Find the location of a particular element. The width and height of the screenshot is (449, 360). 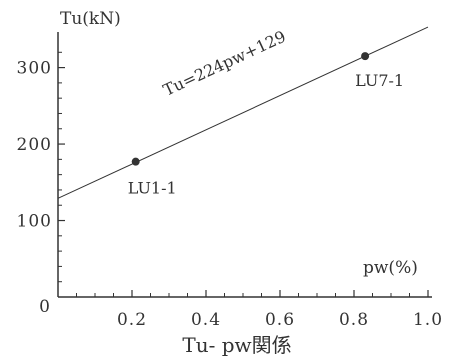

x-tick-label: 1.0 is located at coordinates (428, 320).